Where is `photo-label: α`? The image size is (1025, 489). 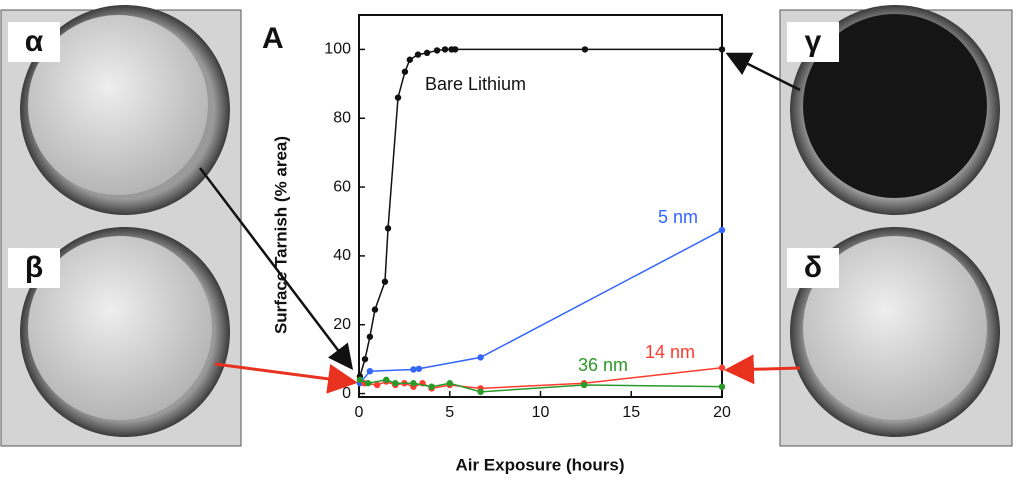 photo-label: α is located at coordinates (34, 41).